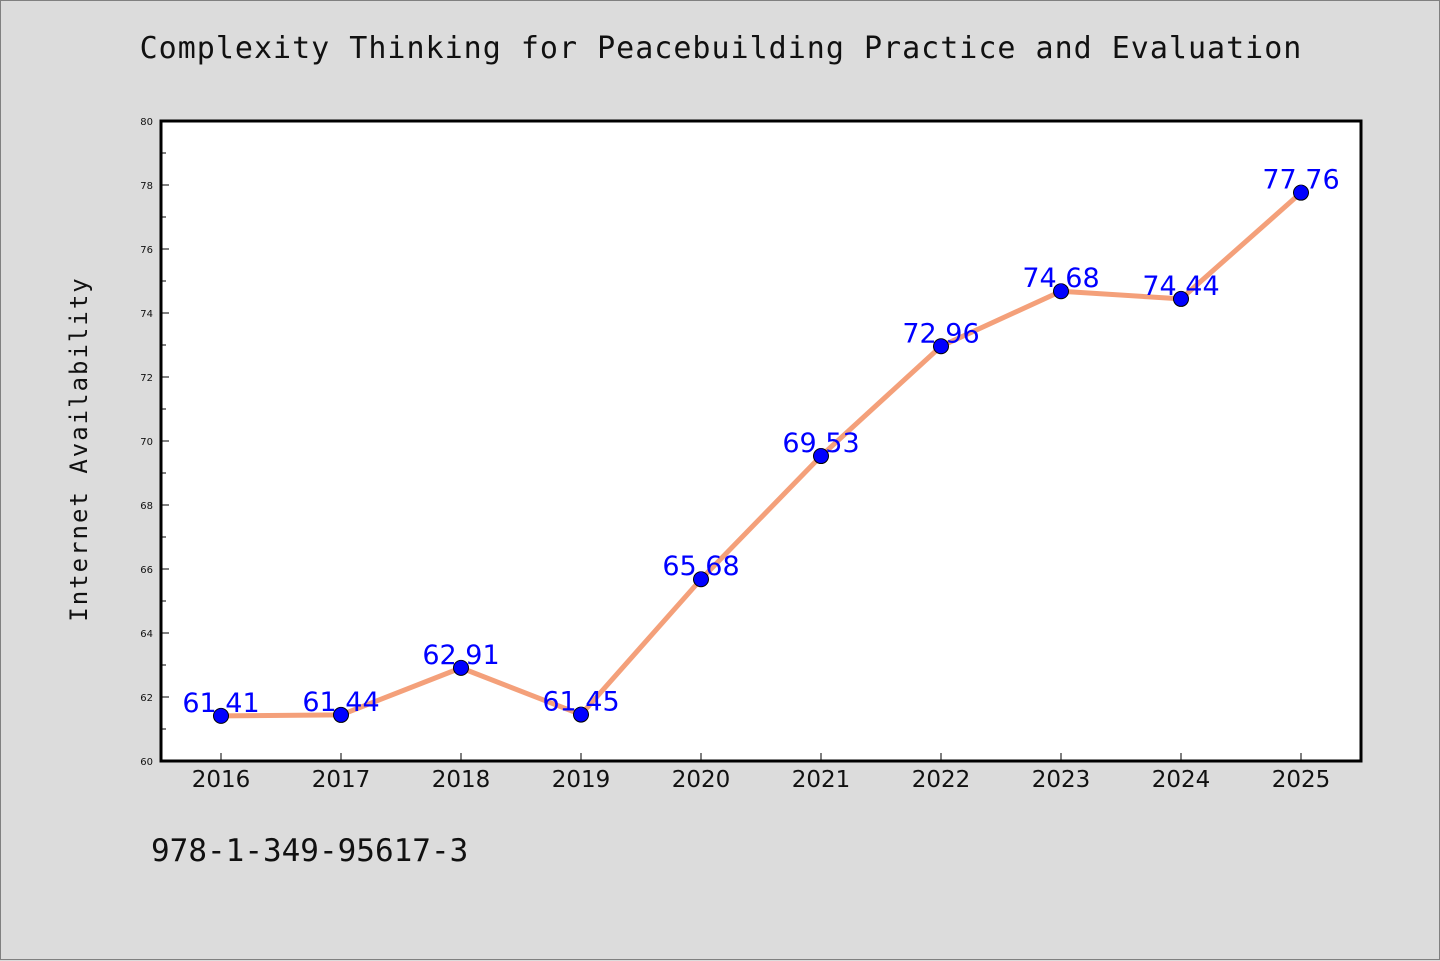  Describe the element at coordinates (146, 122) in the screenshot. I see `y-tick-label: 80` at that location.